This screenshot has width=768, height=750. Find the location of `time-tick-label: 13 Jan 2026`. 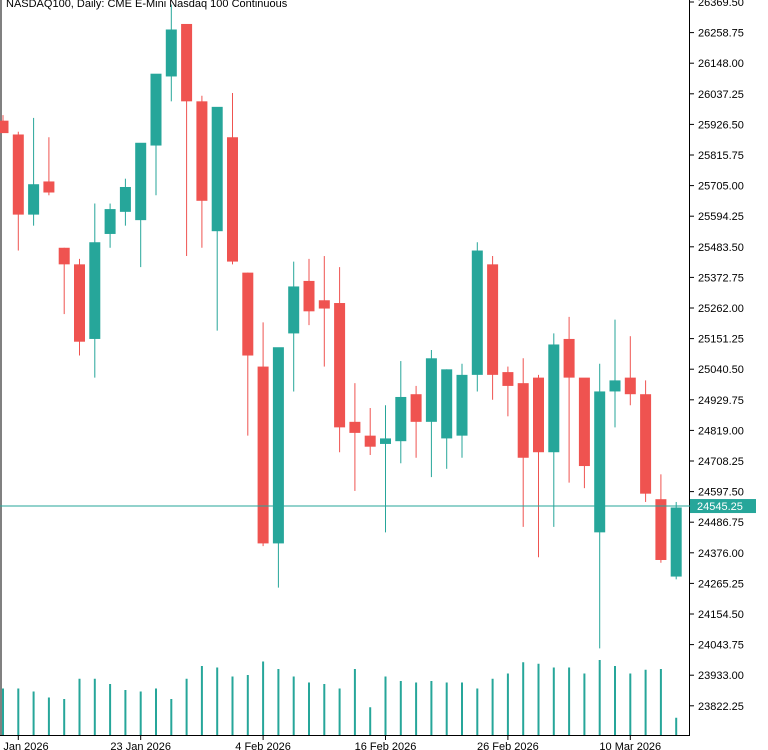

time-tick-label: 13 Jan 2026 is located at coordinates (24, 745).